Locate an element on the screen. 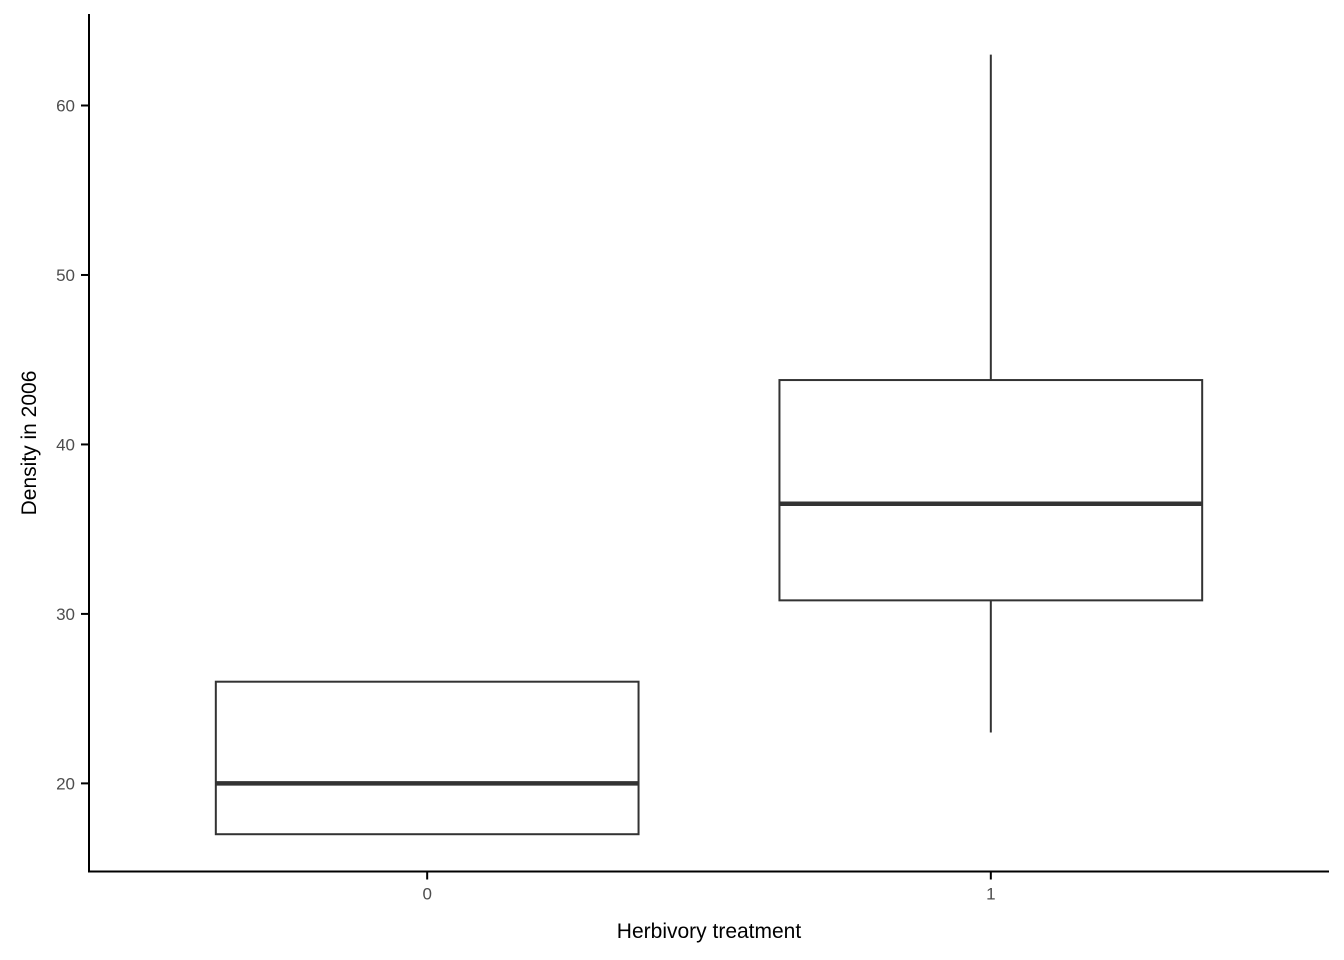  y-axis-title: Density in 2006 is located at coordinates (29, 443).